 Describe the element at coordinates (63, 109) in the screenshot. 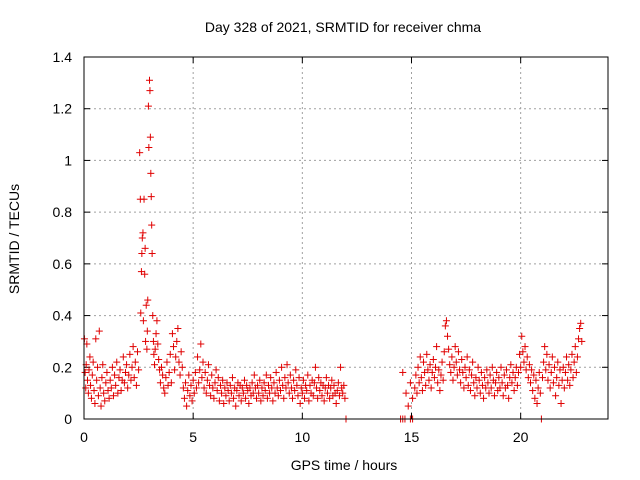

I see `y-tick-label: 1.2` at that location.